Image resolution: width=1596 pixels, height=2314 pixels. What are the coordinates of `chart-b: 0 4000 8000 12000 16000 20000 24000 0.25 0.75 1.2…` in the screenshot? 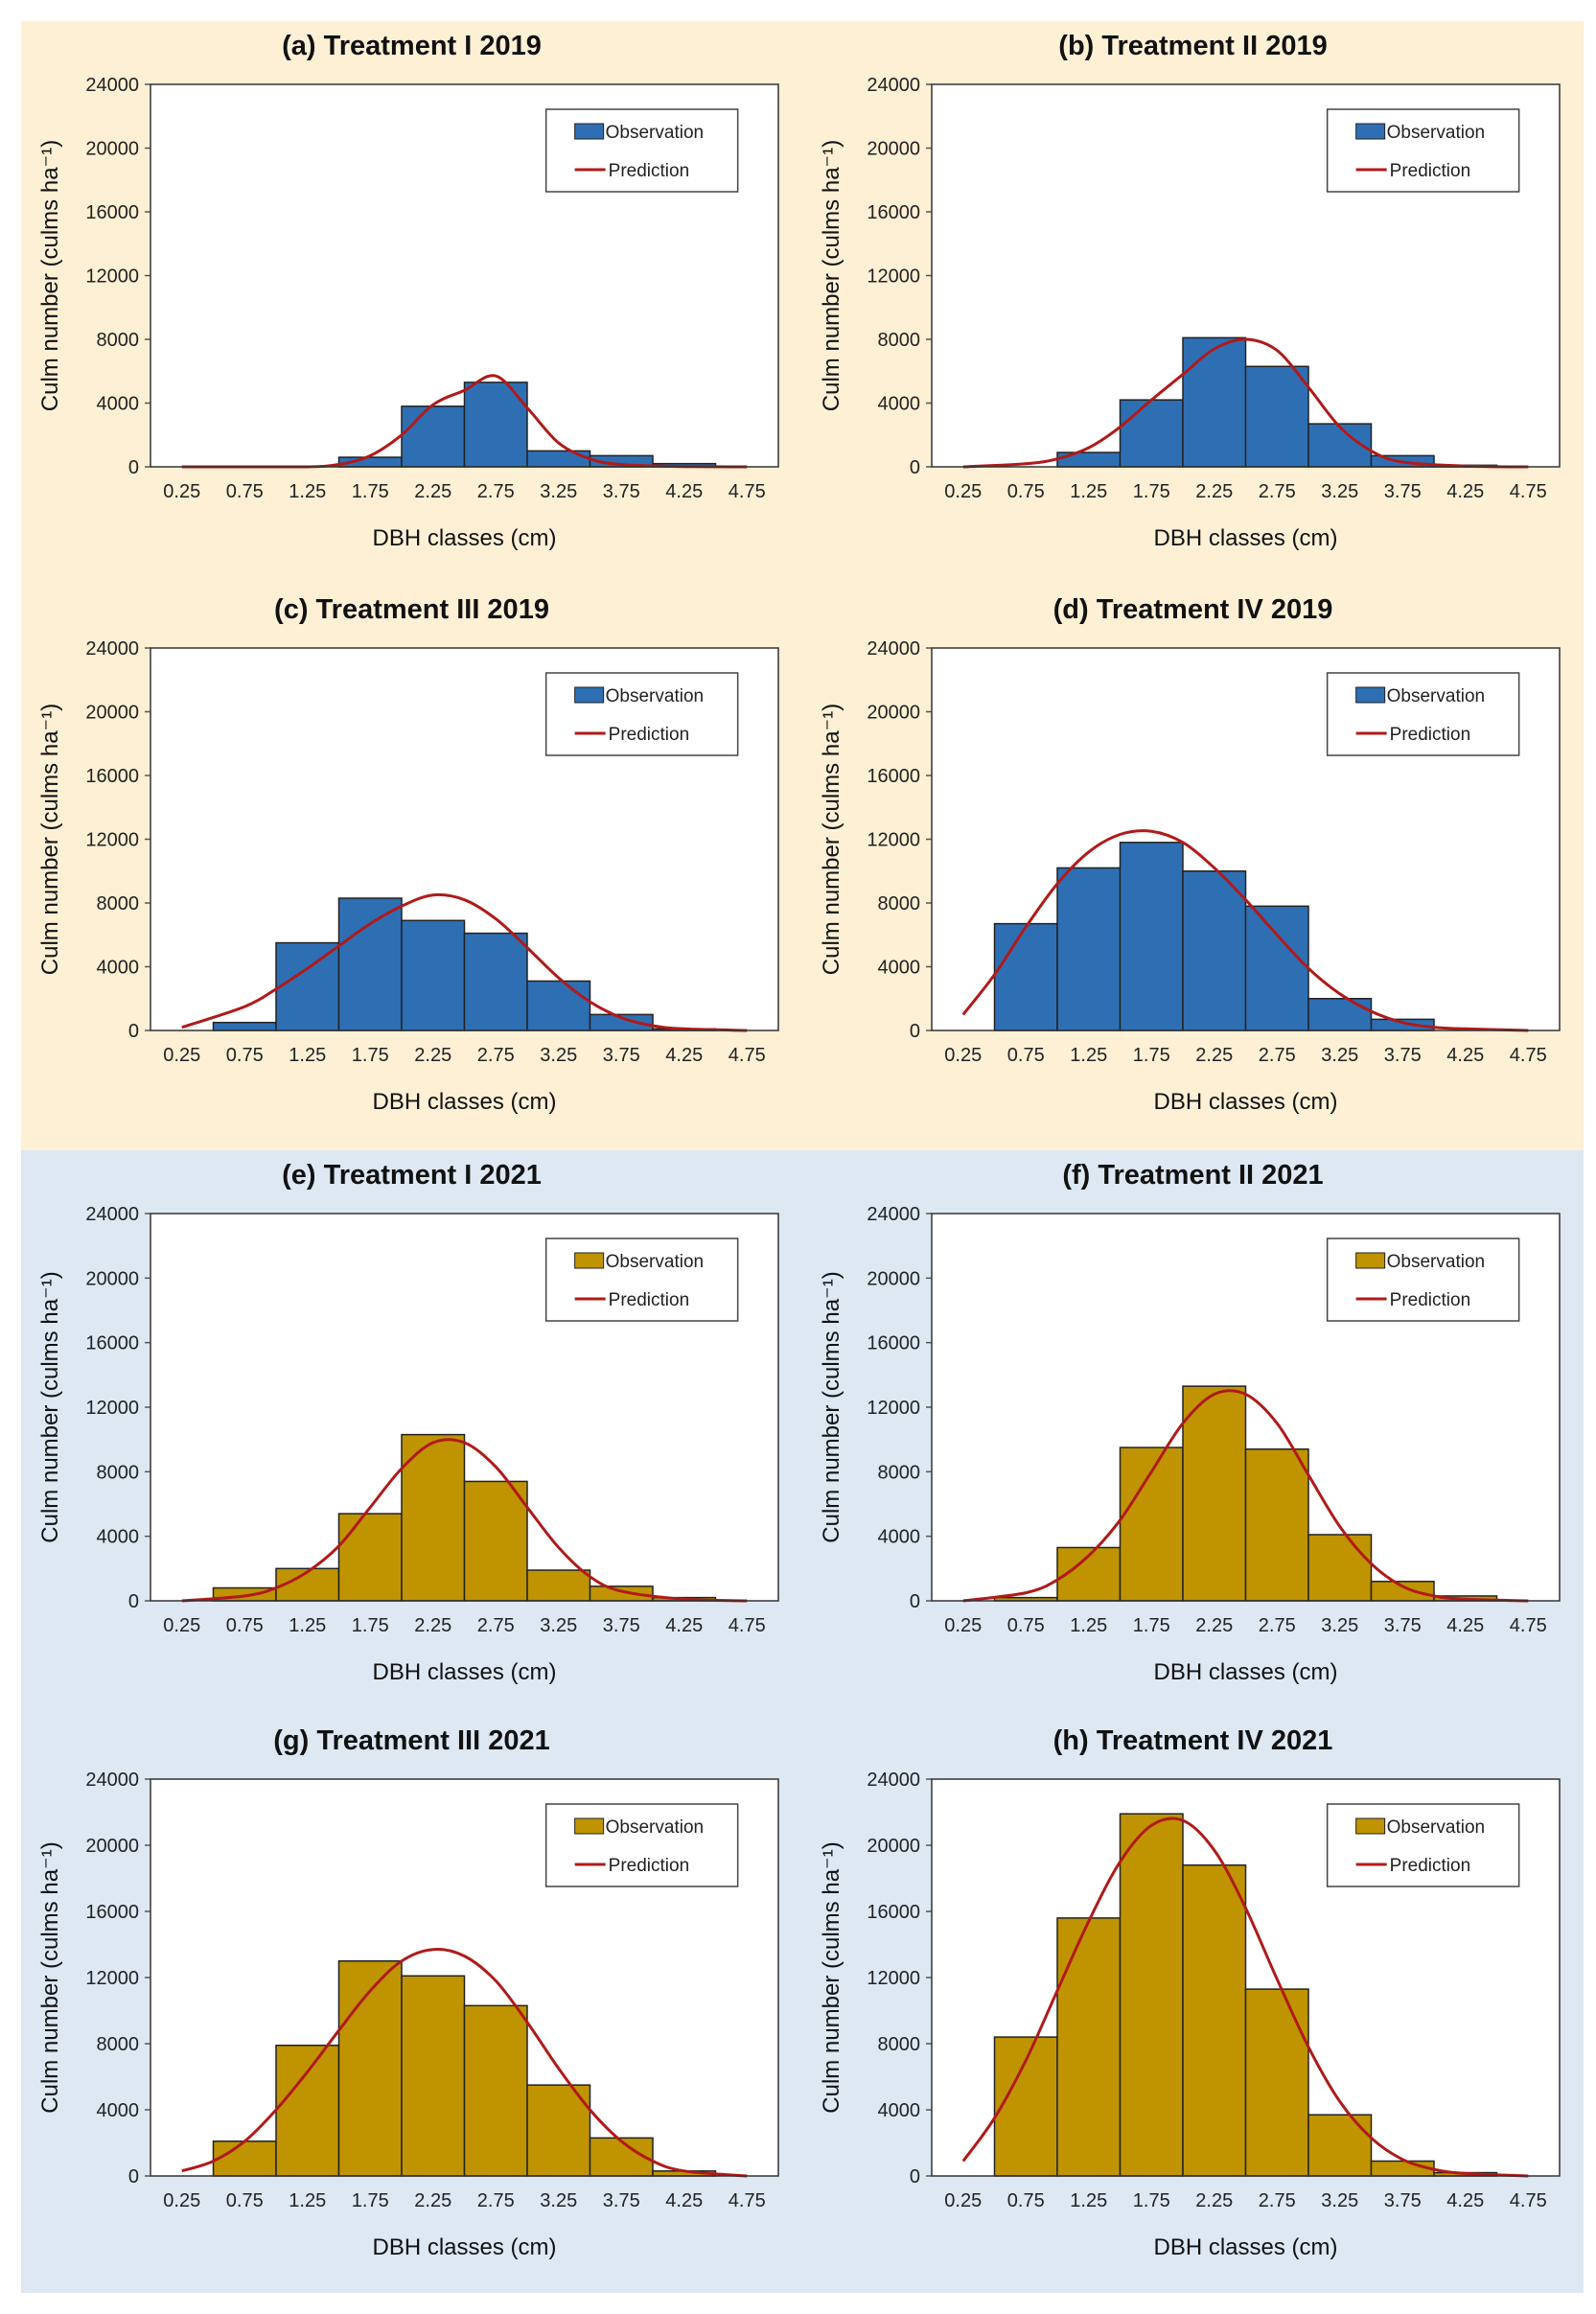 It's located at (1190, 313).